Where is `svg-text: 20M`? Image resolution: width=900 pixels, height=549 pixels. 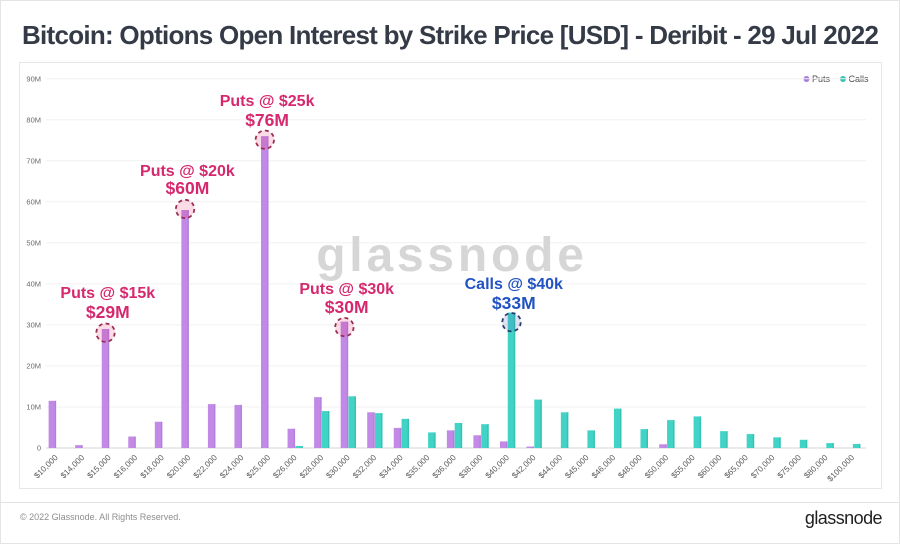
svg-text: 20M is located at coordinates (33, 366).